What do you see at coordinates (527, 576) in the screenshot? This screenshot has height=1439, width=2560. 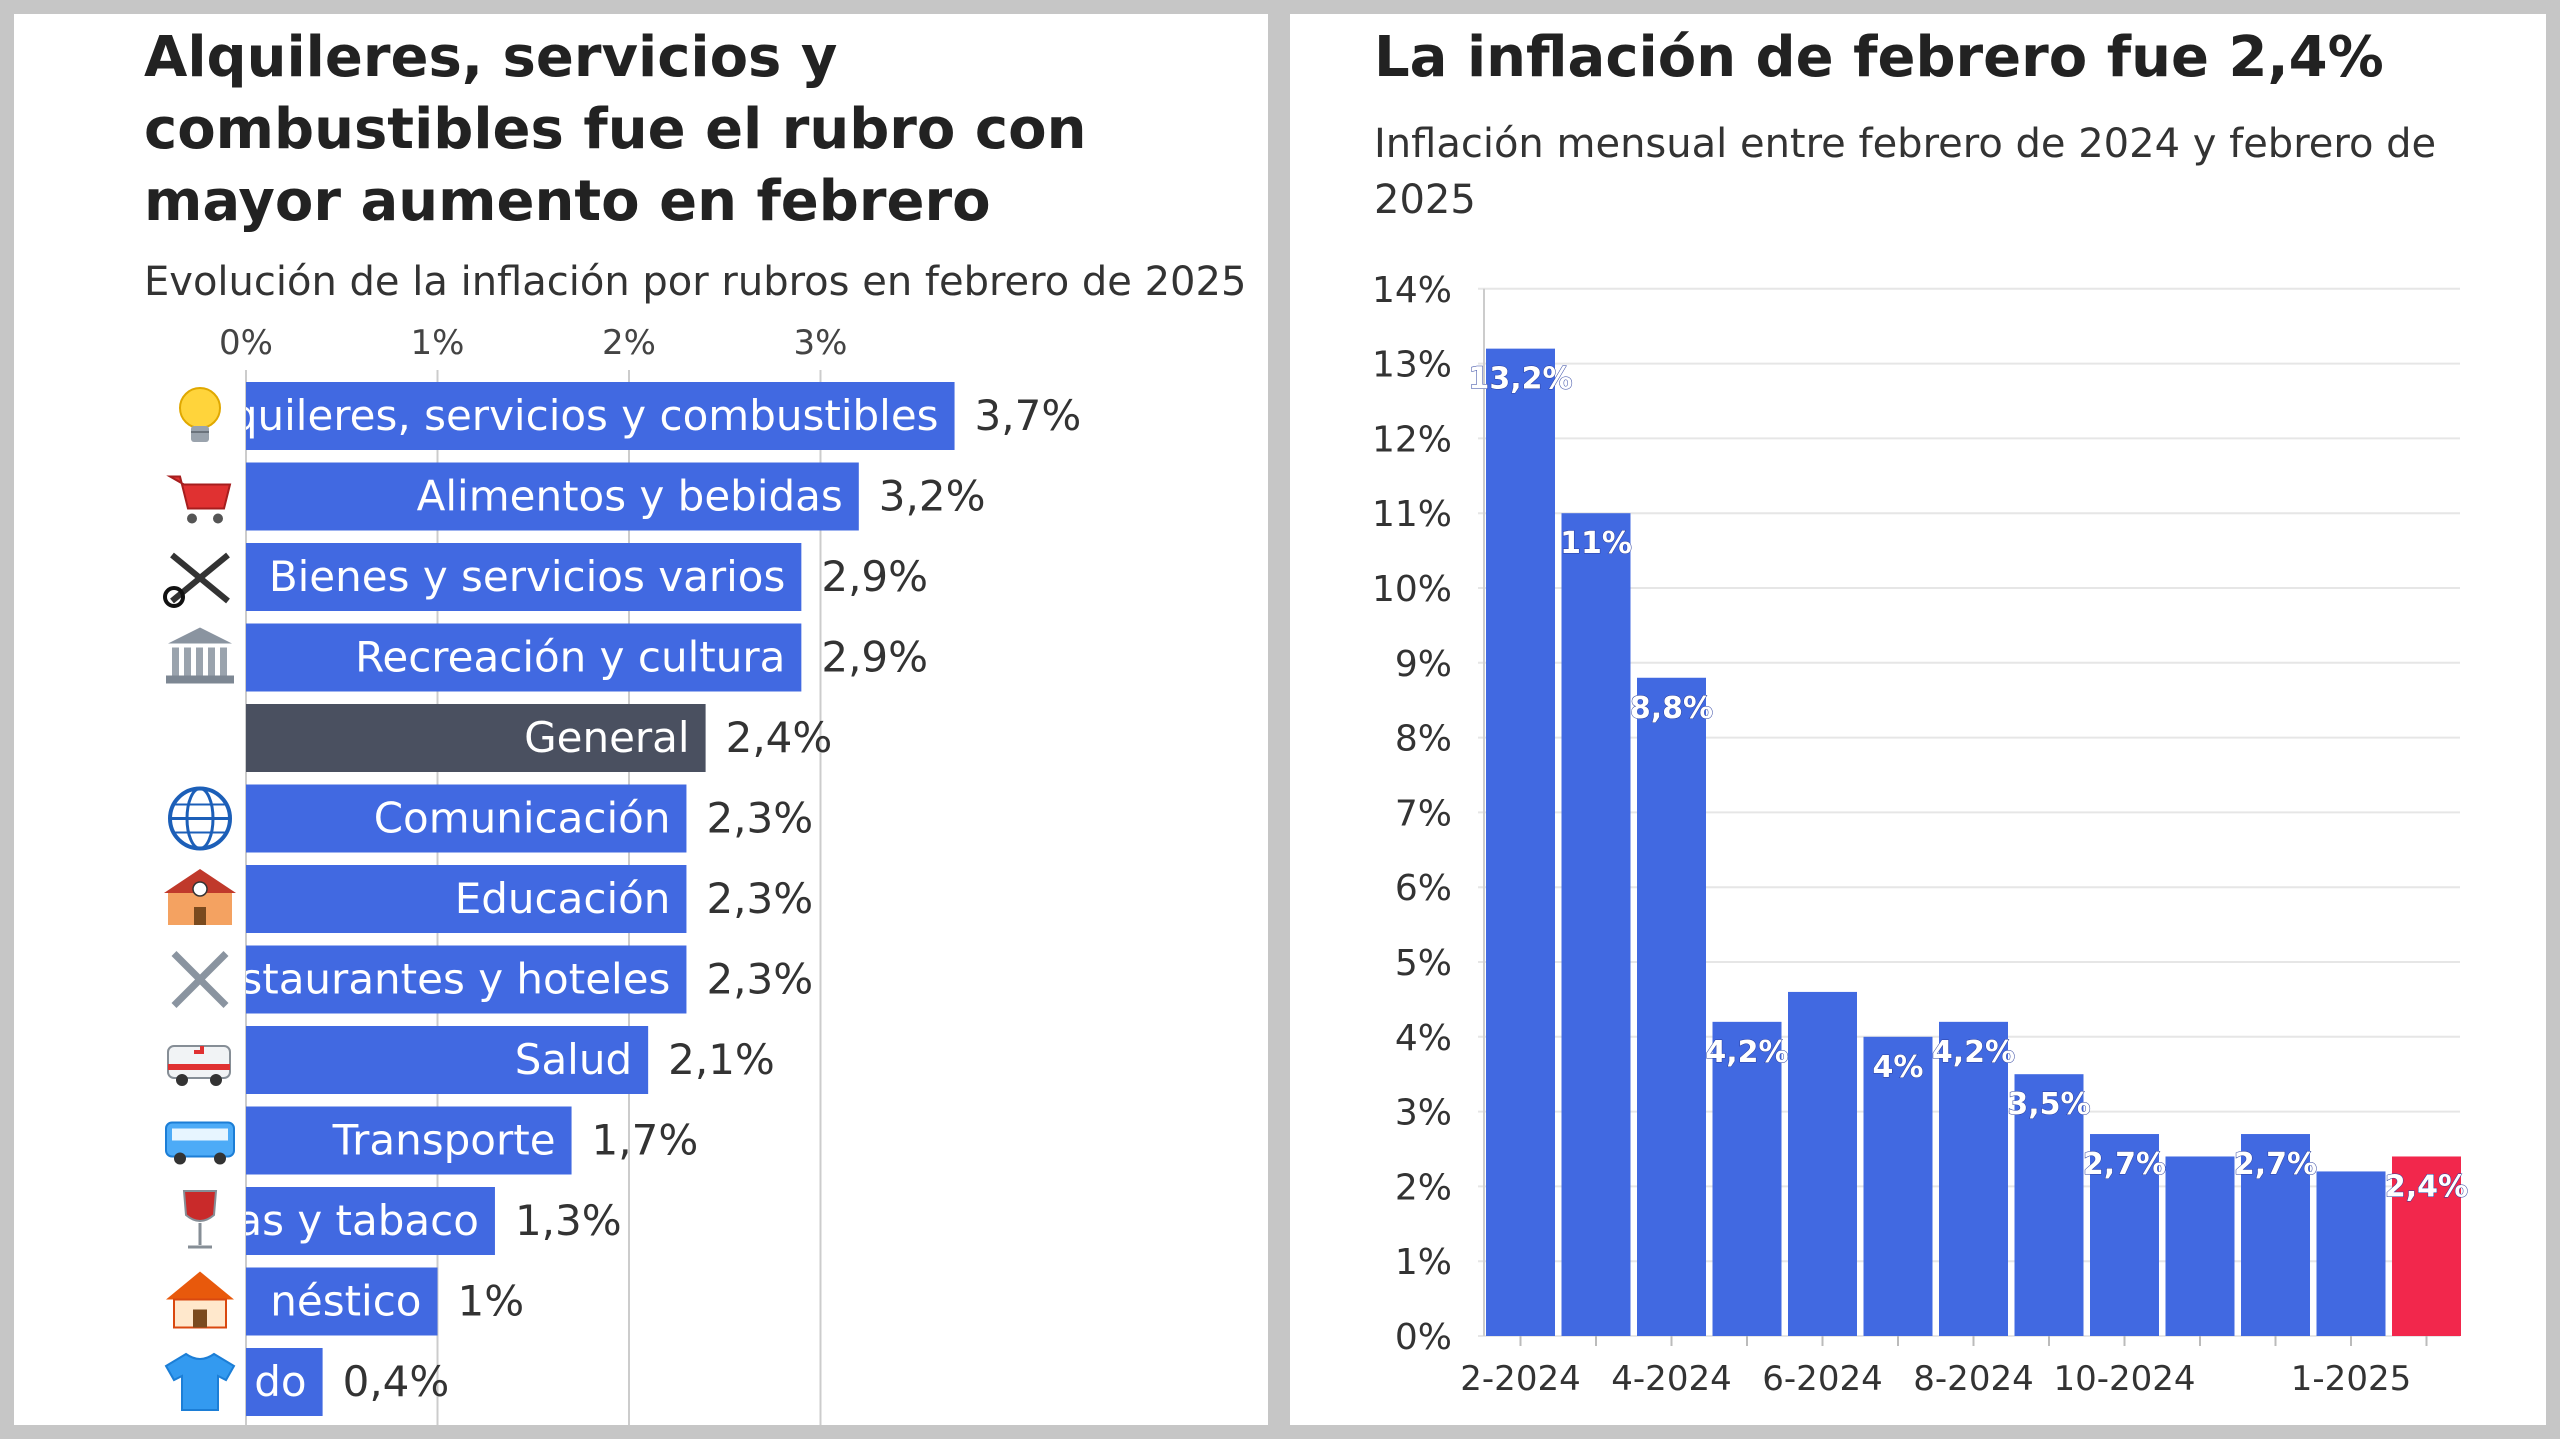 I see `bar-category-label: Bienes y servicios varios` at bounding box center [527, 576].